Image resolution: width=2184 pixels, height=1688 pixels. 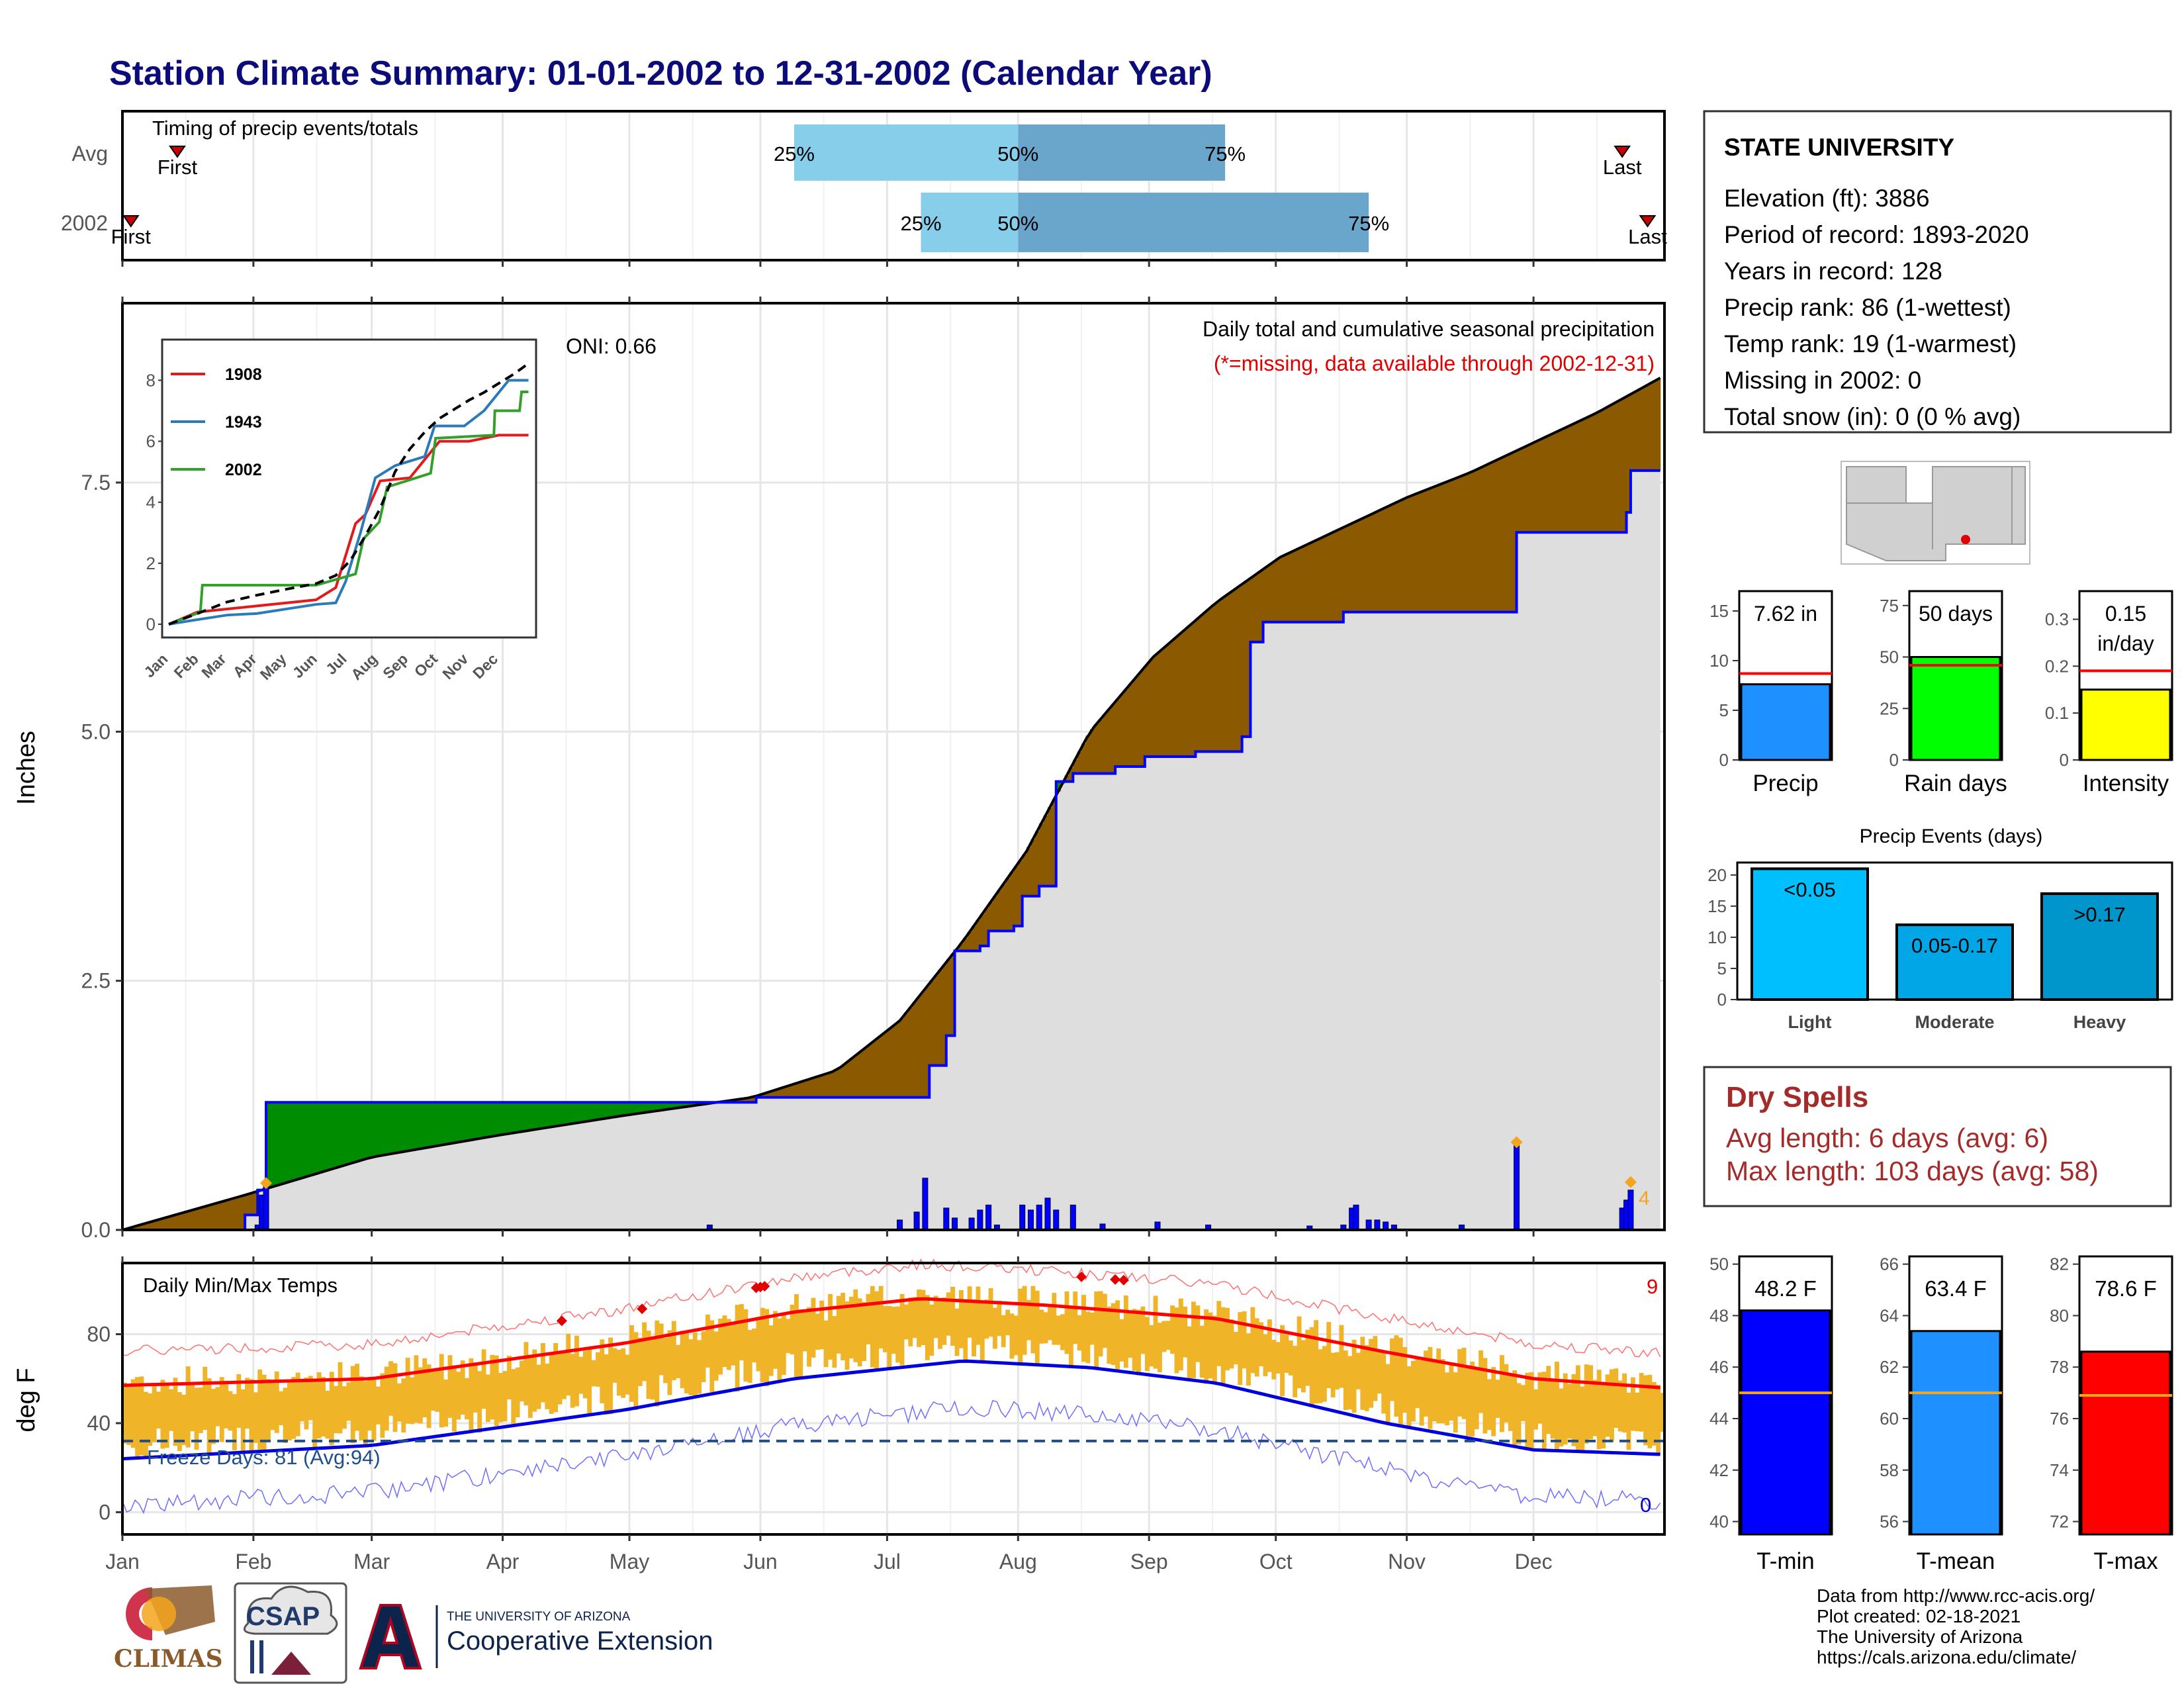 I want to click on temp-bar-y-tick-label: 74, so click(x=2059, y=1470).